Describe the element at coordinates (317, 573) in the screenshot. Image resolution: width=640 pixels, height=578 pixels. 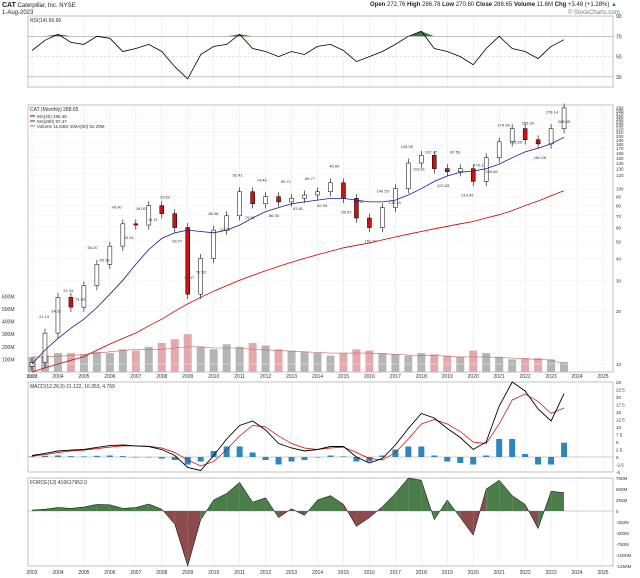
I see `x-tick-label: 2014` at that location.